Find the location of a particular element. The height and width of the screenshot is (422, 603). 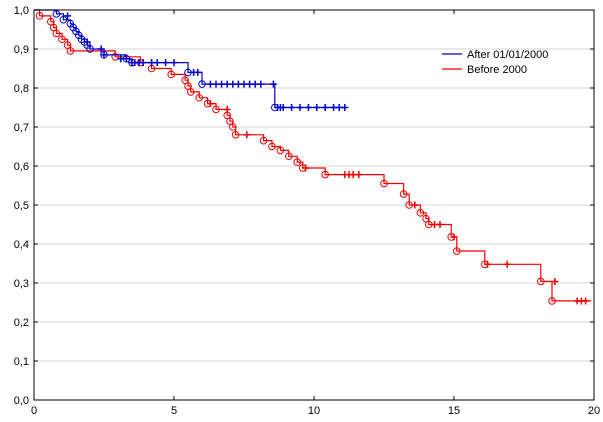

x-tick-label: 0 is located at coordinates (34, 411).